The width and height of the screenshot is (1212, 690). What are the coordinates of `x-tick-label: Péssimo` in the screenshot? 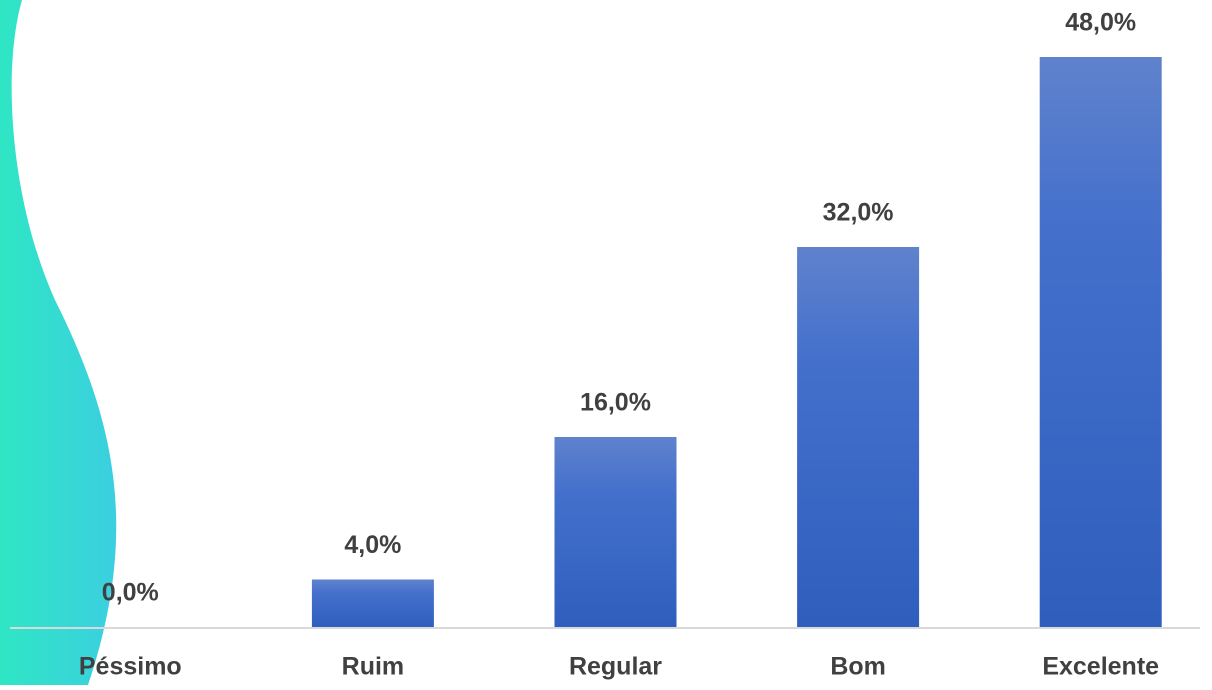 It's located at (130, 667).